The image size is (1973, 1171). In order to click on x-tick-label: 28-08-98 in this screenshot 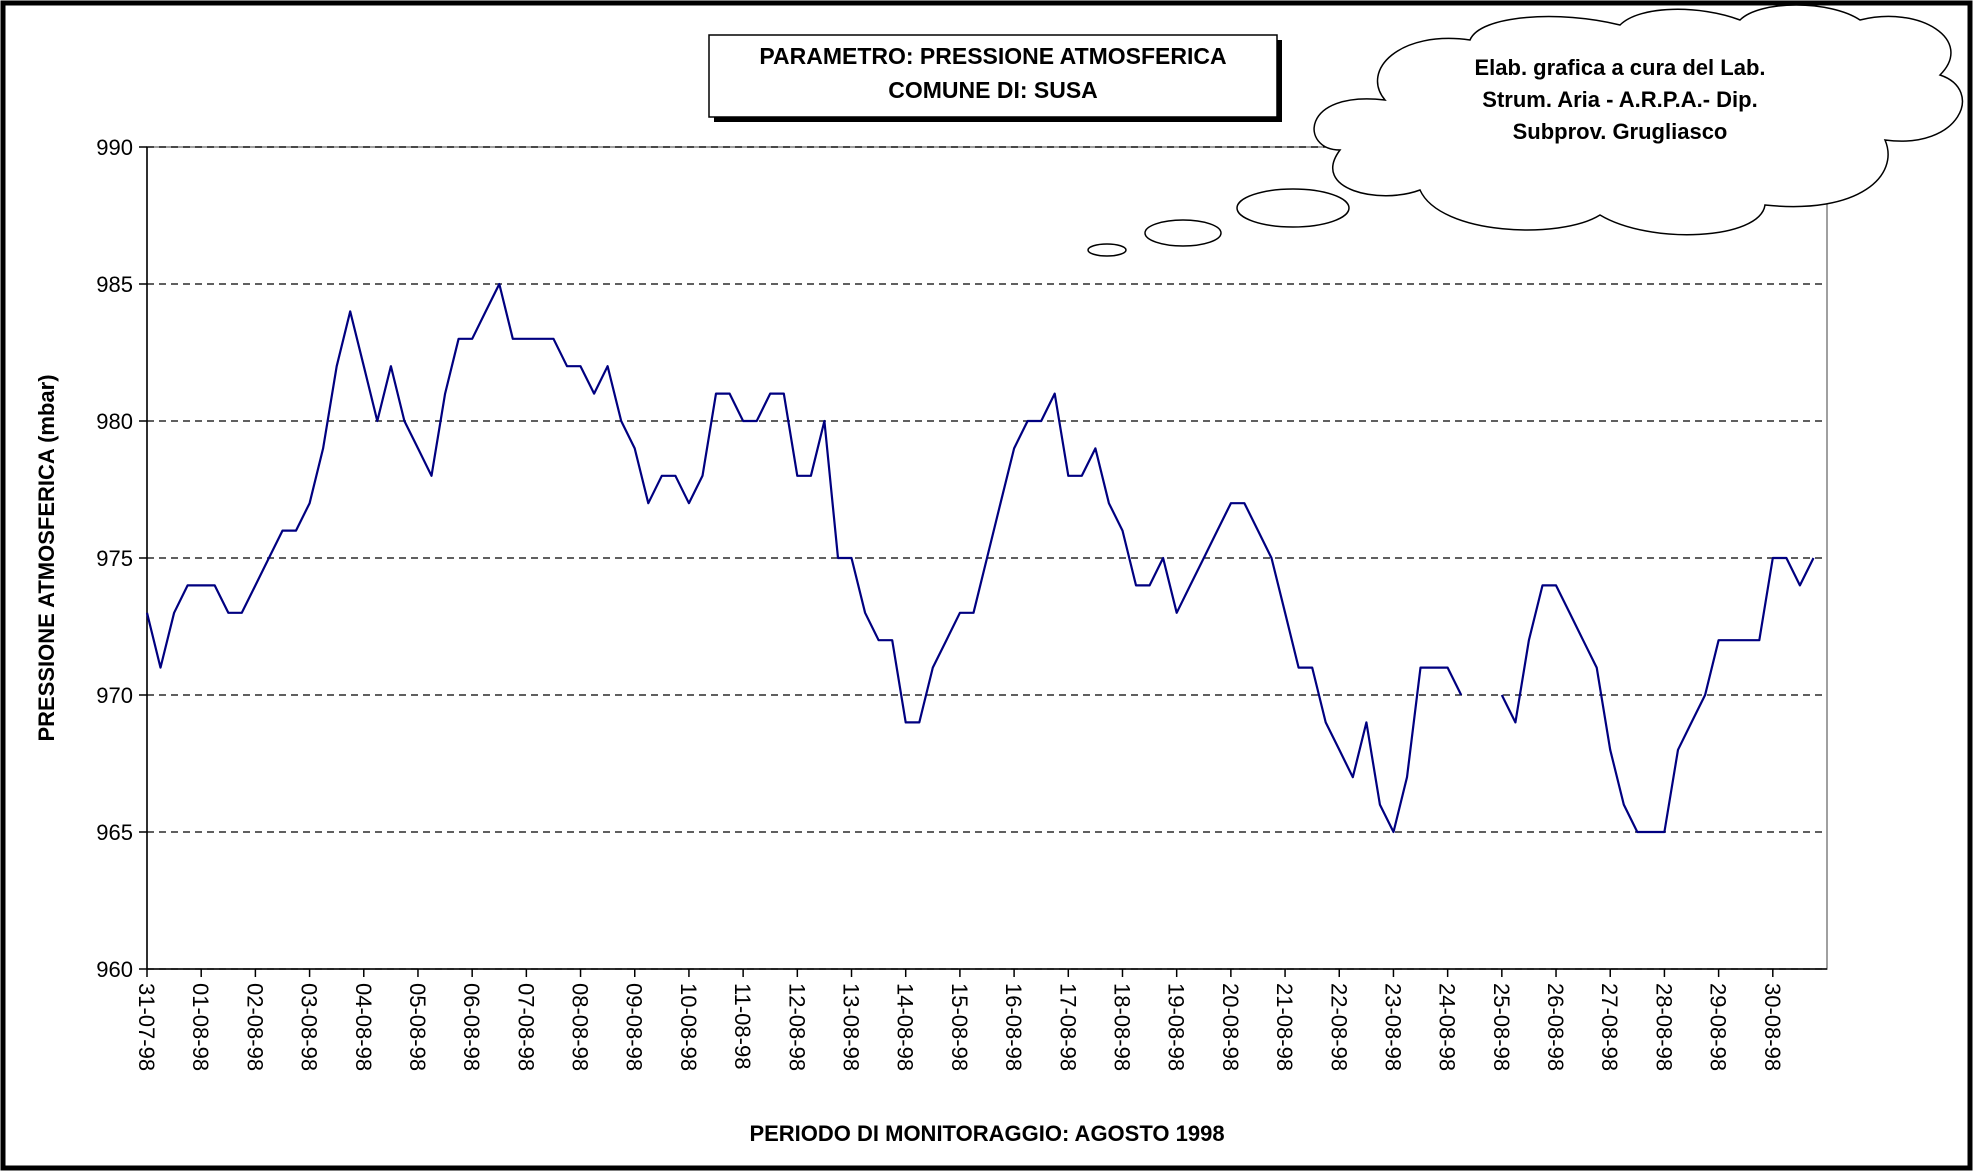, I will do `click(1663, 1027)`.